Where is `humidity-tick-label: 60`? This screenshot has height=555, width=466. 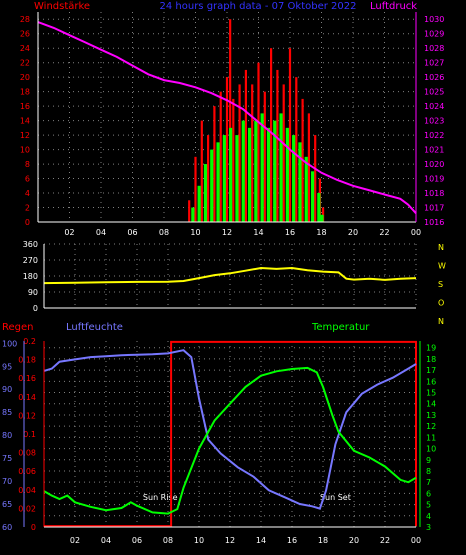
humidity-tick-label: 60 is located at coordinates (7, 527).